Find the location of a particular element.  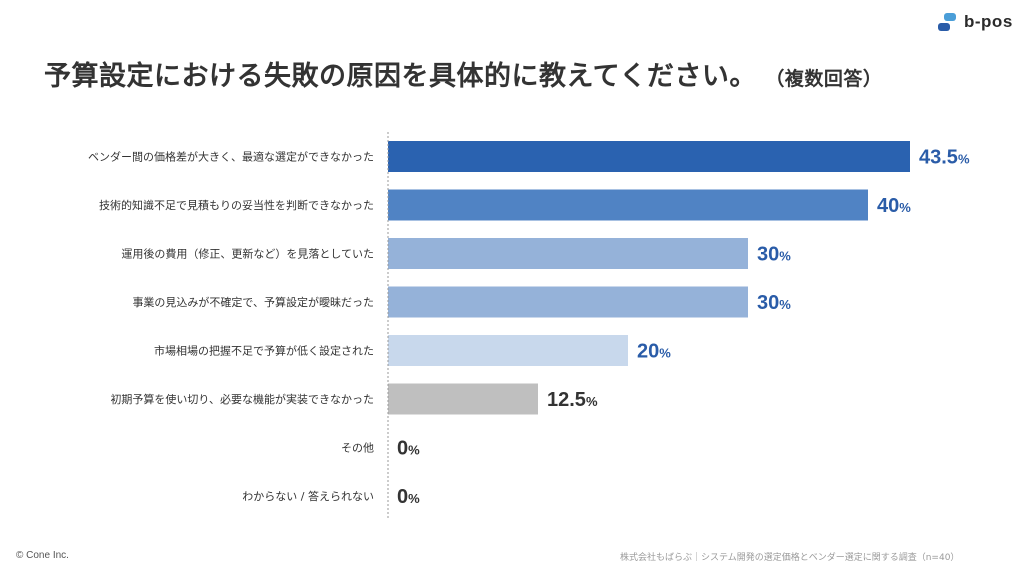

chart-title: 予算設定における失敗の原因を具体的に教えてください。 （複数回答） is located at coordinates (463, 73).